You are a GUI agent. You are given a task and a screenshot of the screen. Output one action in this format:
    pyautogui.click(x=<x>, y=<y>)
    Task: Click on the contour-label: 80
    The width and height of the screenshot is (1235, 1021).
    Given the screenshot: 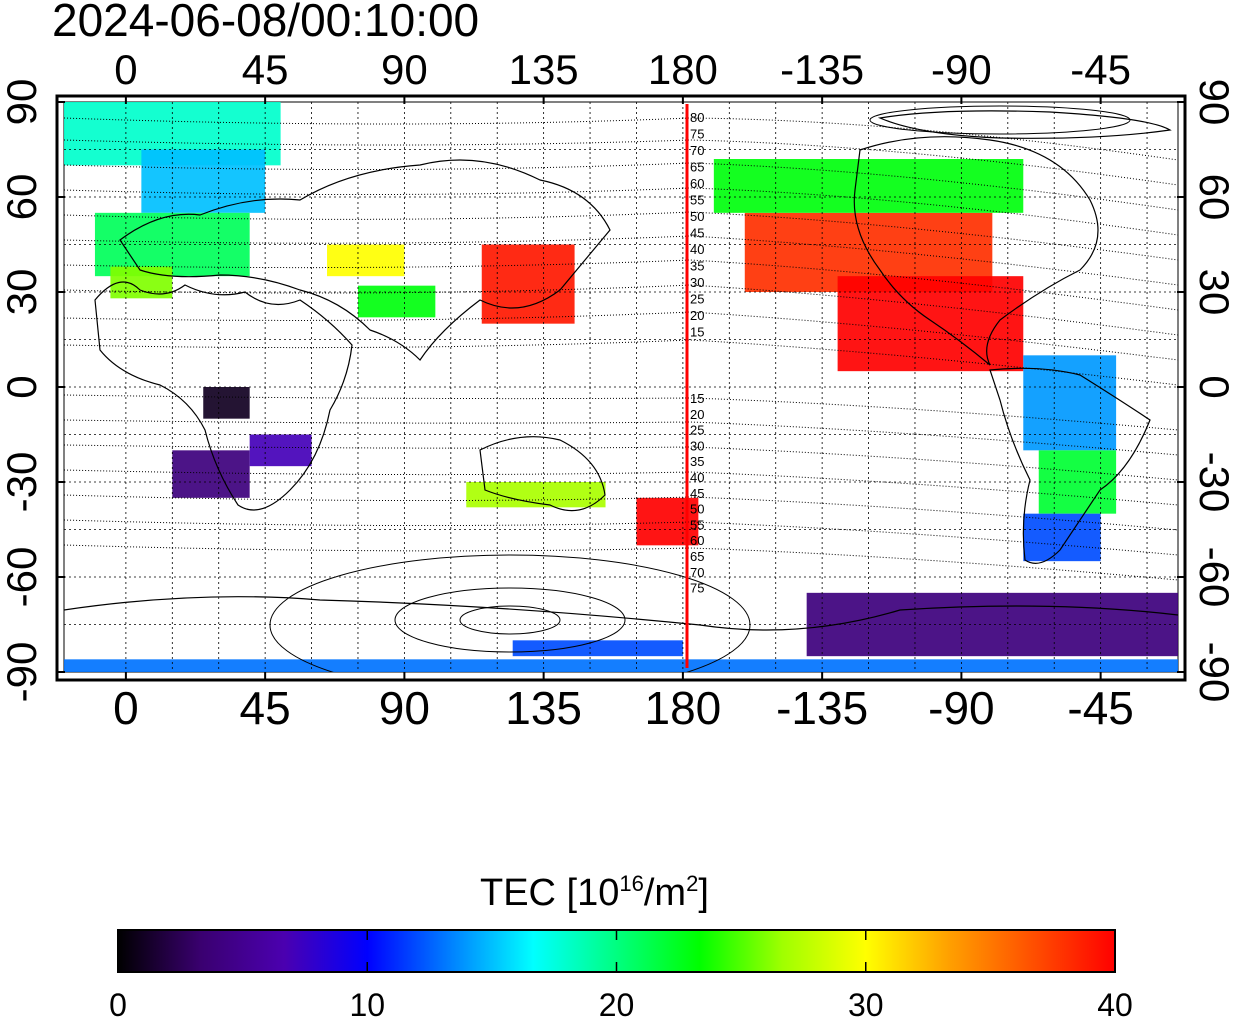 What is the action you would take?
    pyautogui.click(x=697, y=117)
    